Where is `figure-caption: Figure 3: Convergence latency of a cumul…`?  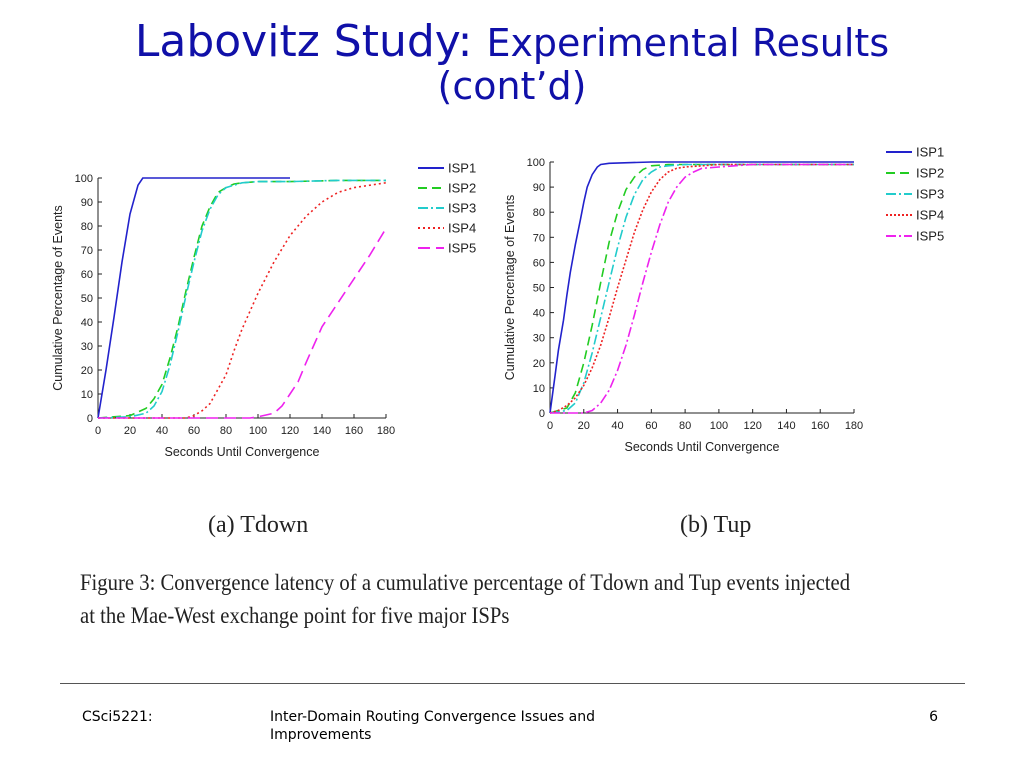 figure-caption: Figure 3: Convergence latency of a cumul… is located at coordinates (465, 599).